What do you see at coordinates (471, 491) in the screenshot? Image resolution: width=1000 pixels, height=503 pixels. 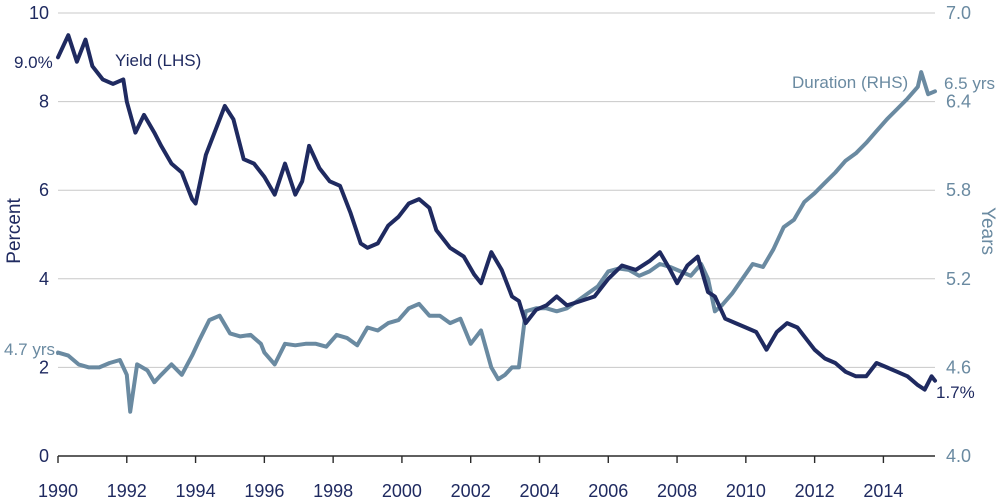 I see `x-tick-label: 2002` at bounding box center [471, 491].